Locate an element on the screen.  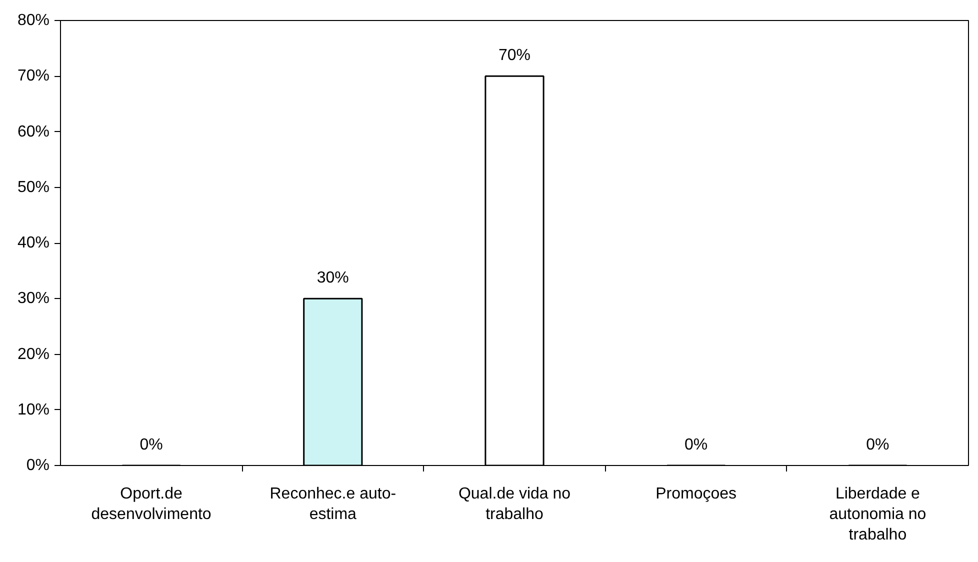
y-tick-label: 80% is located at coordinates (33, 20).